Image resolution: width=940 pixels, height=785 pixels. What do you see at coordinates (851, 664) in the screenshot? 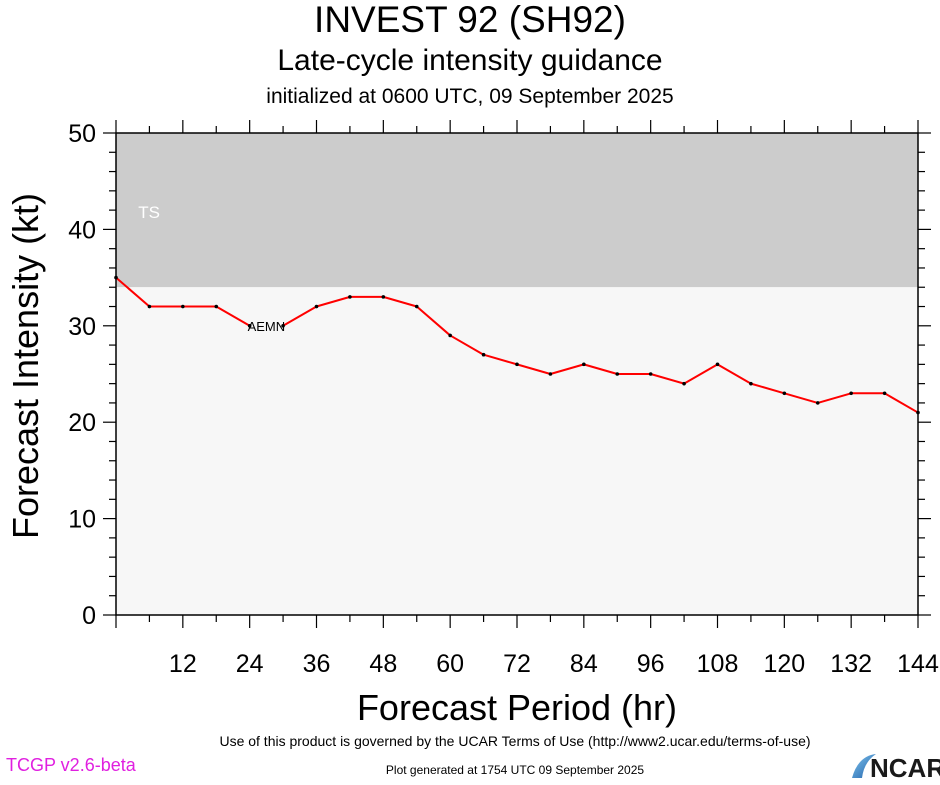
I see `x-tick-label: 132` at bounding box center [851, 664].